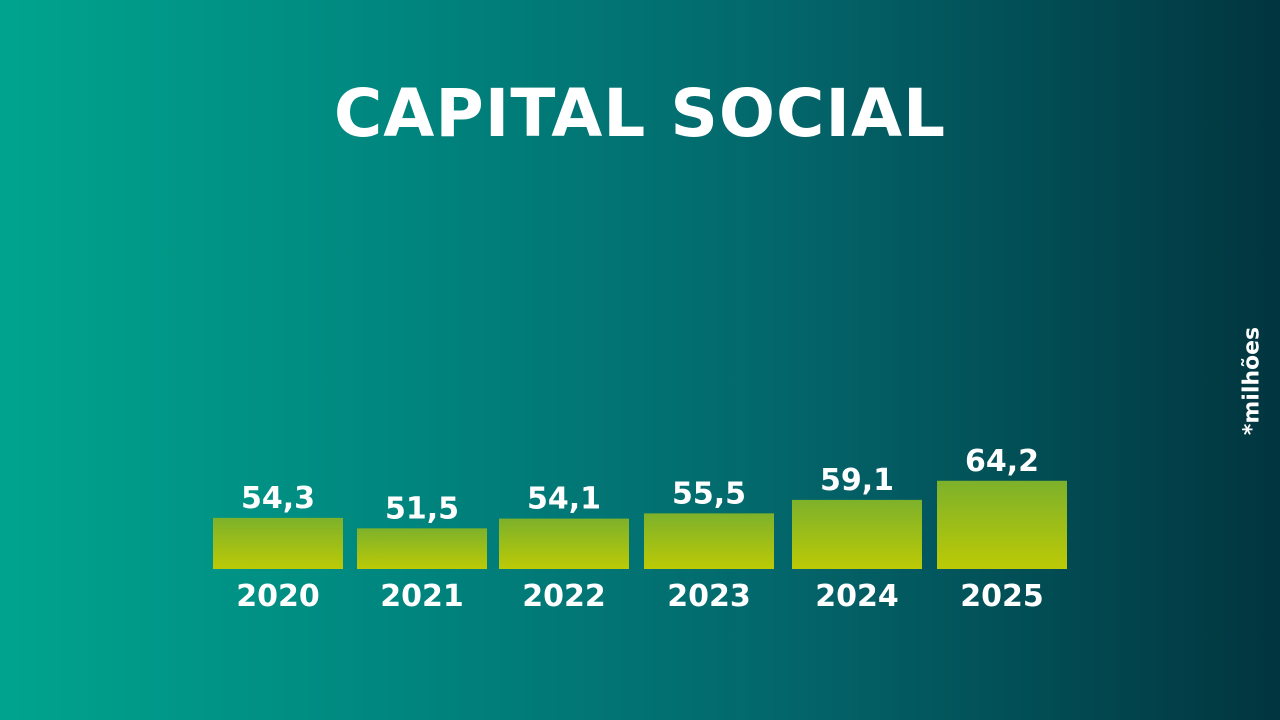 The image size is (1280, 720). I want to click on value-label-2020: 54,3, so click(278, 498).